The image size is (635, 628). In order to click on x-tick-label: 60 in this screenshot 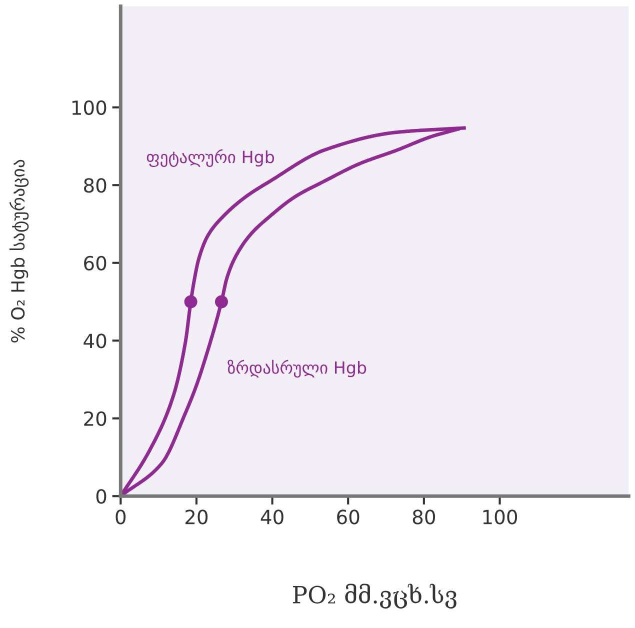, I will do `click(348, 517)`.